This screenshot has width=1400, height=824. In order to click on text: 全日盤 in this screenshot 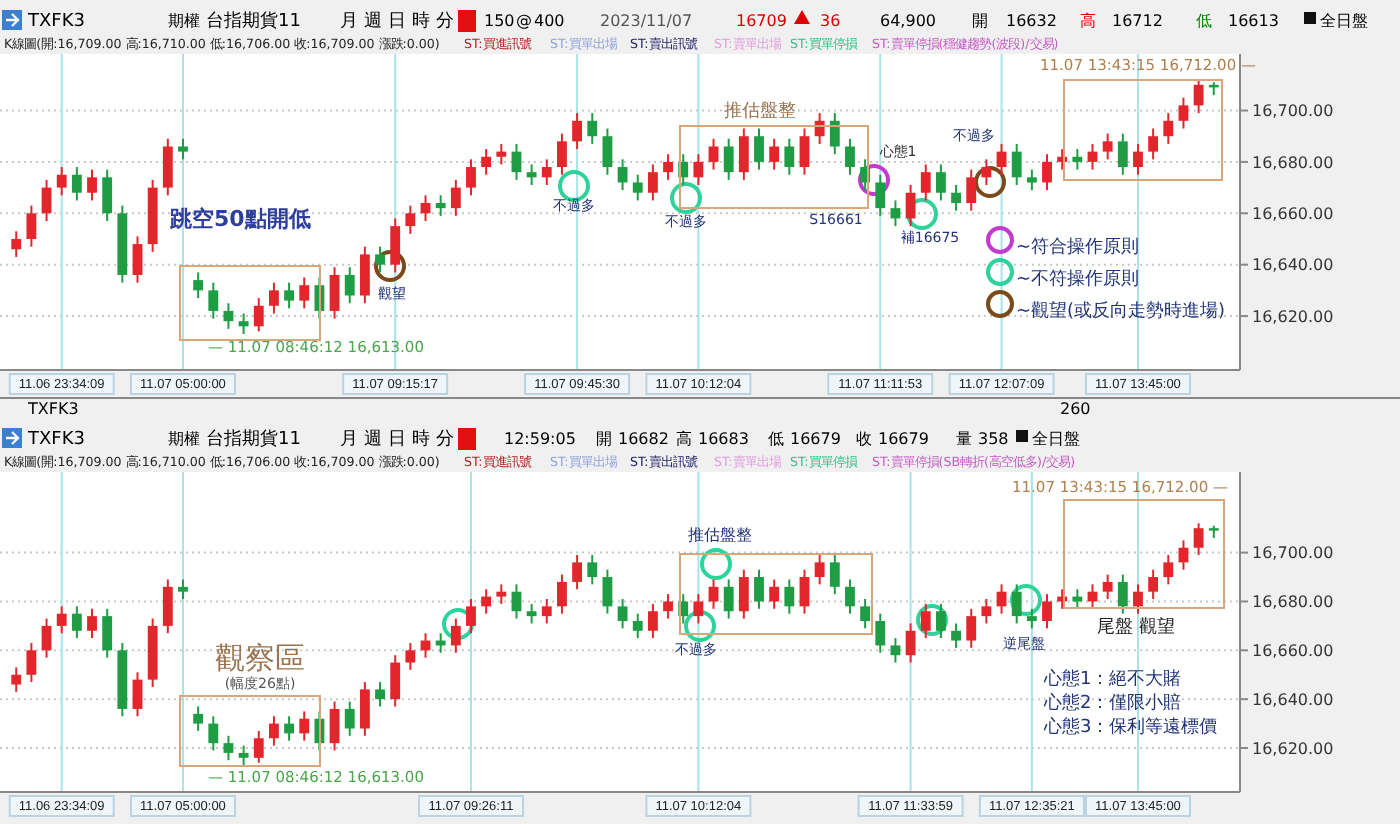, I will do `click(1344, 21)`.